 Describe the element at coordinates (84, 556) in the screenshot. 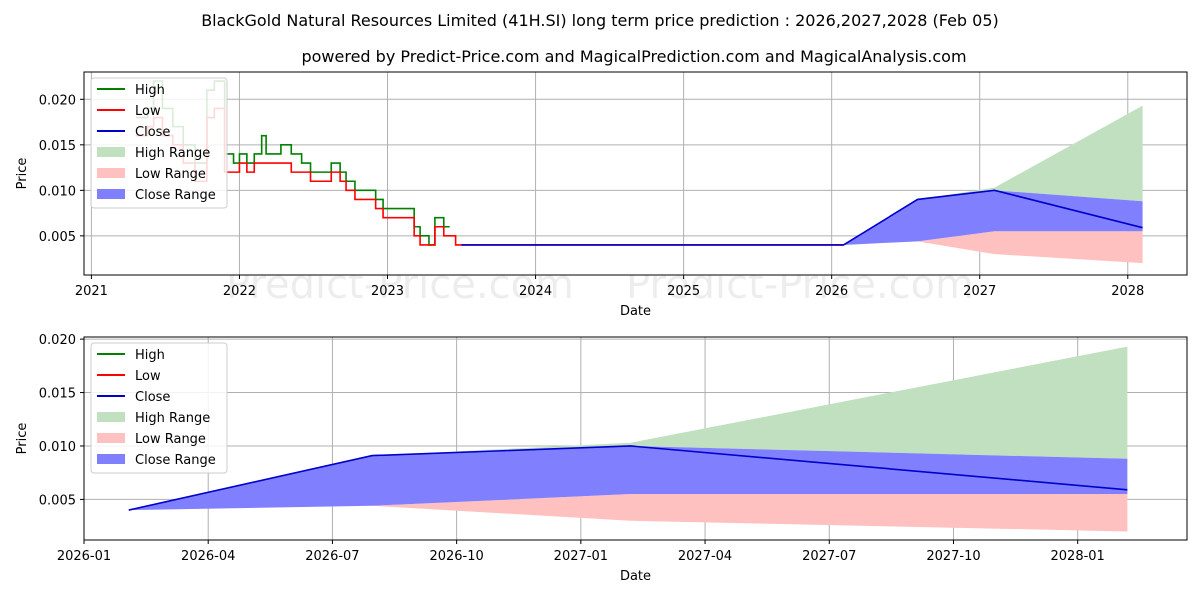

I see `x-tick-label: 2026-01` at that location.